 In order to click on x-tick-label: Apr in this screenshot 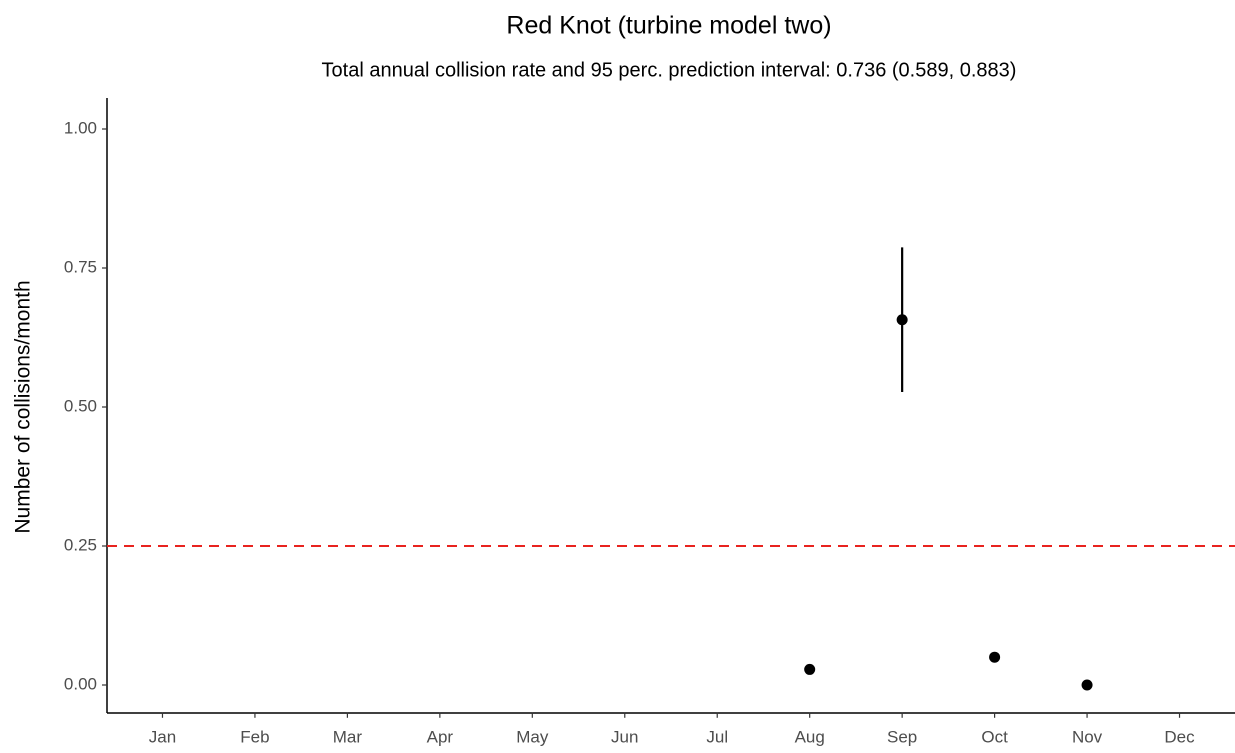, I will do `click(440, 736)`.